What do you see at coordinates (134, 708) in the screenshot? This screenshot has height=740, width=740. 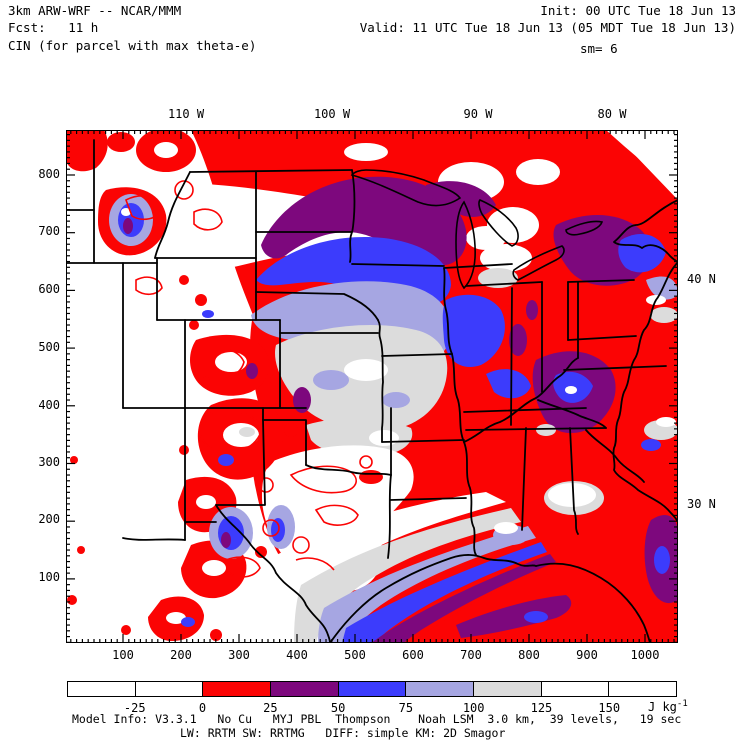 I see `colorbar-tick-label: -25` at bounding box center [134, 708].